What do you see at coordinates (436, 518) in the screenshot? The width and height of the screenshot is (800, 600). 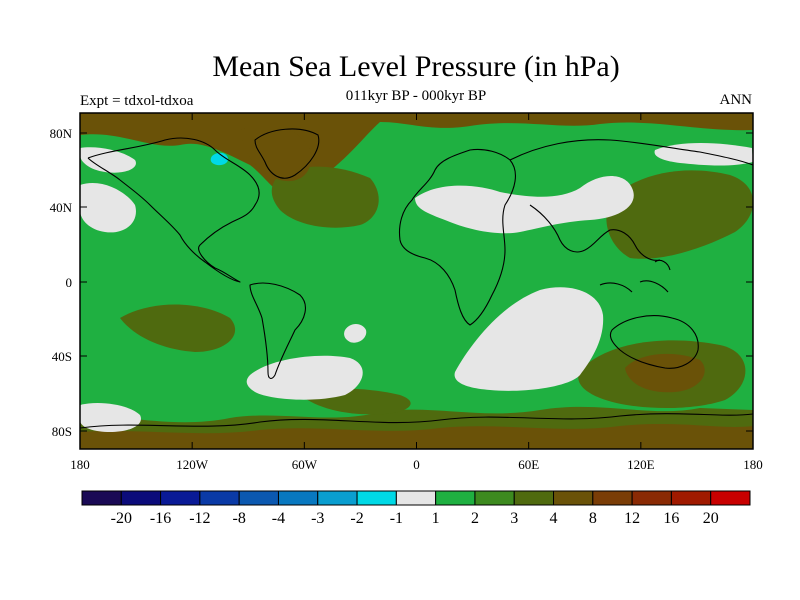 I see `colorbar-label: 1` at bounding box center [436, 518].